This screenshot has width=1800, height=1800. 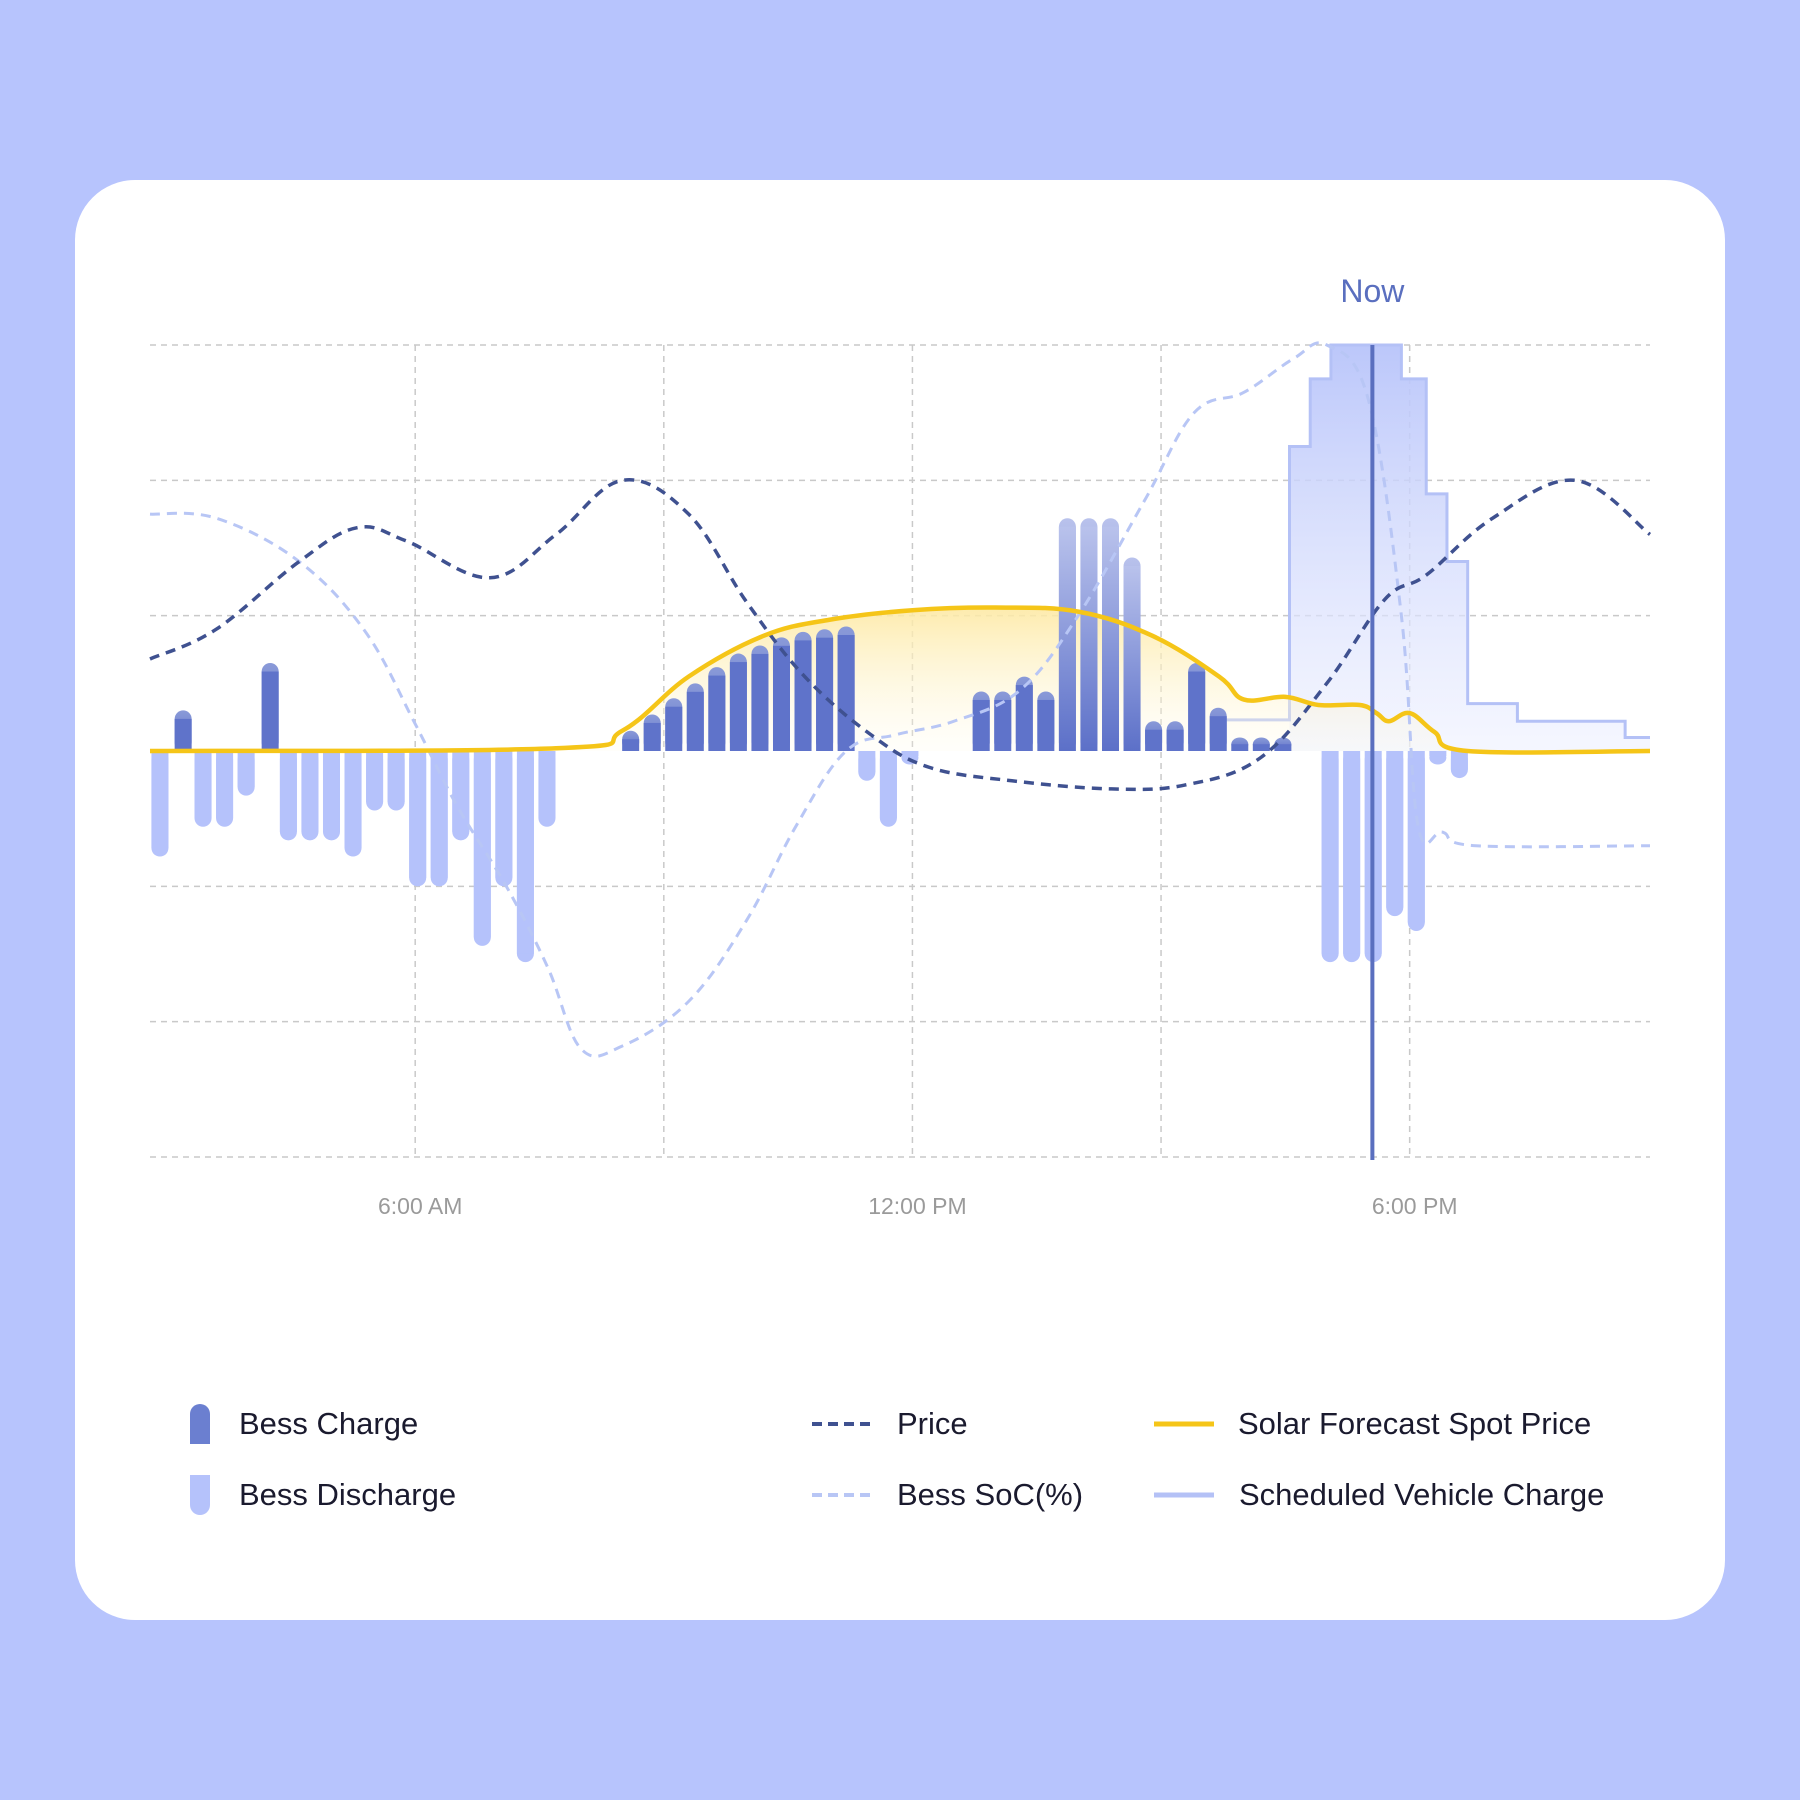 I want to click on solar-fill, so click(x=900, y=680).